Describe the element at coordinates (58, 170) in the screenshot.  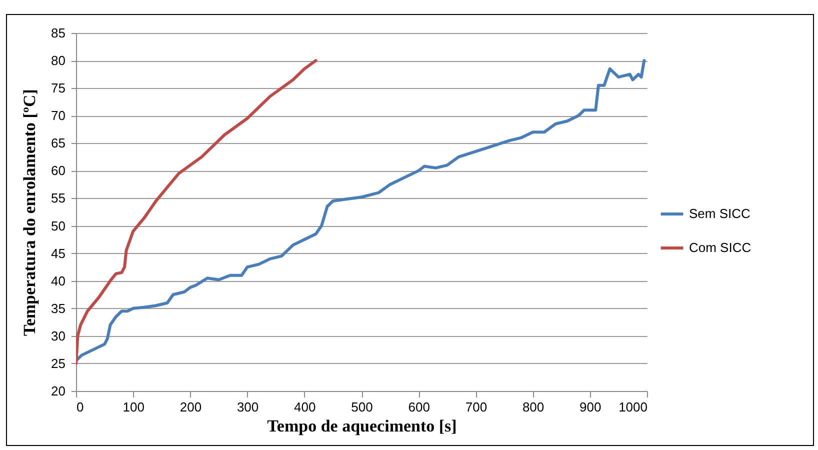
I see `y-tick-label: 60` at that location.